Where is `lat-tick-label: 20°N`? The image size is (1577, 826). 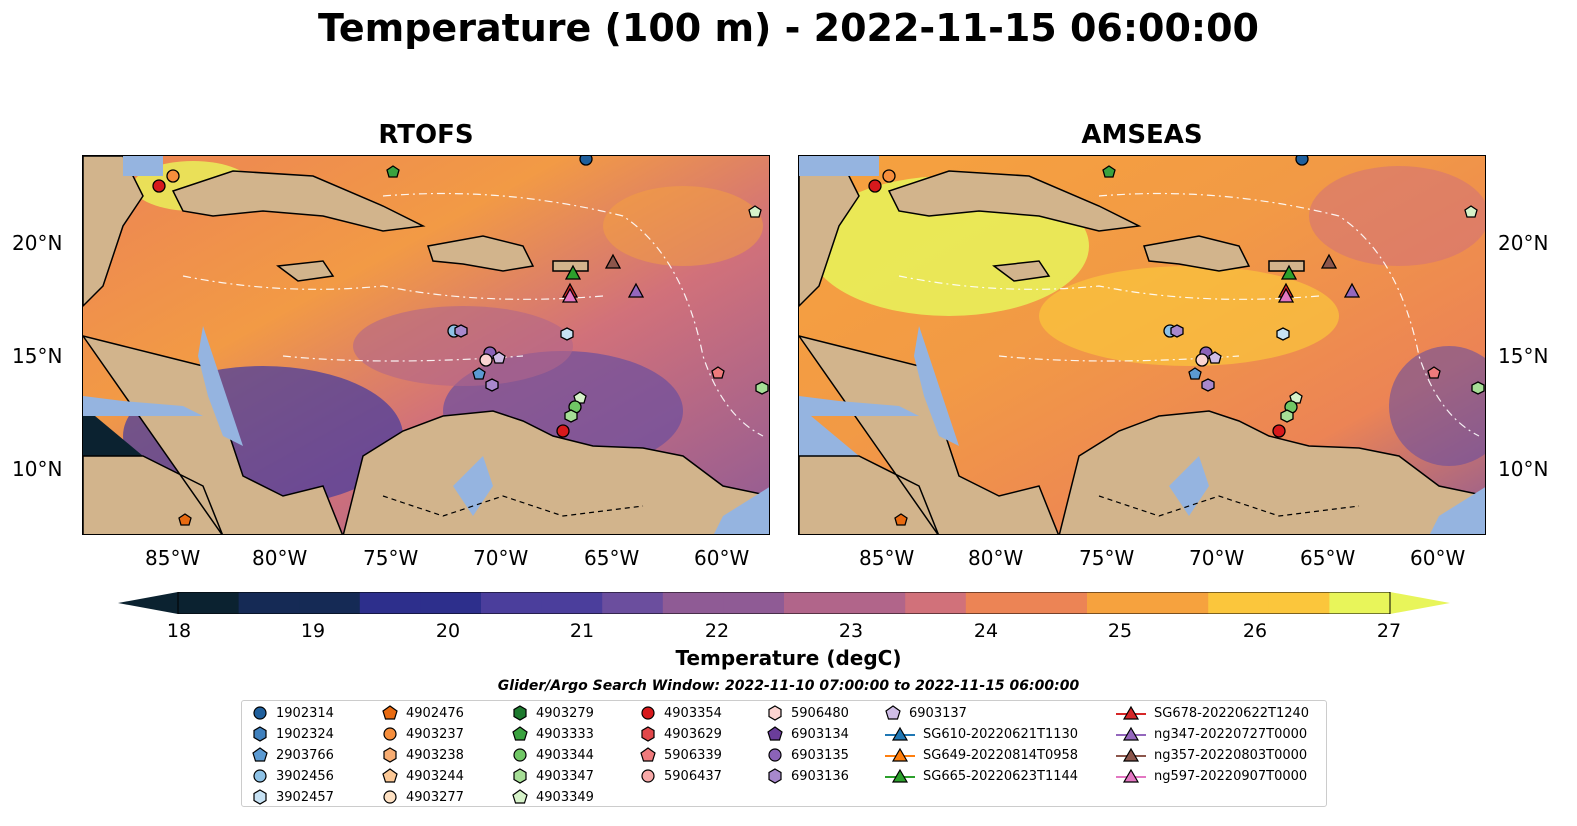
lat-tick-label: 20°N is located at coordinates (1523, 243).